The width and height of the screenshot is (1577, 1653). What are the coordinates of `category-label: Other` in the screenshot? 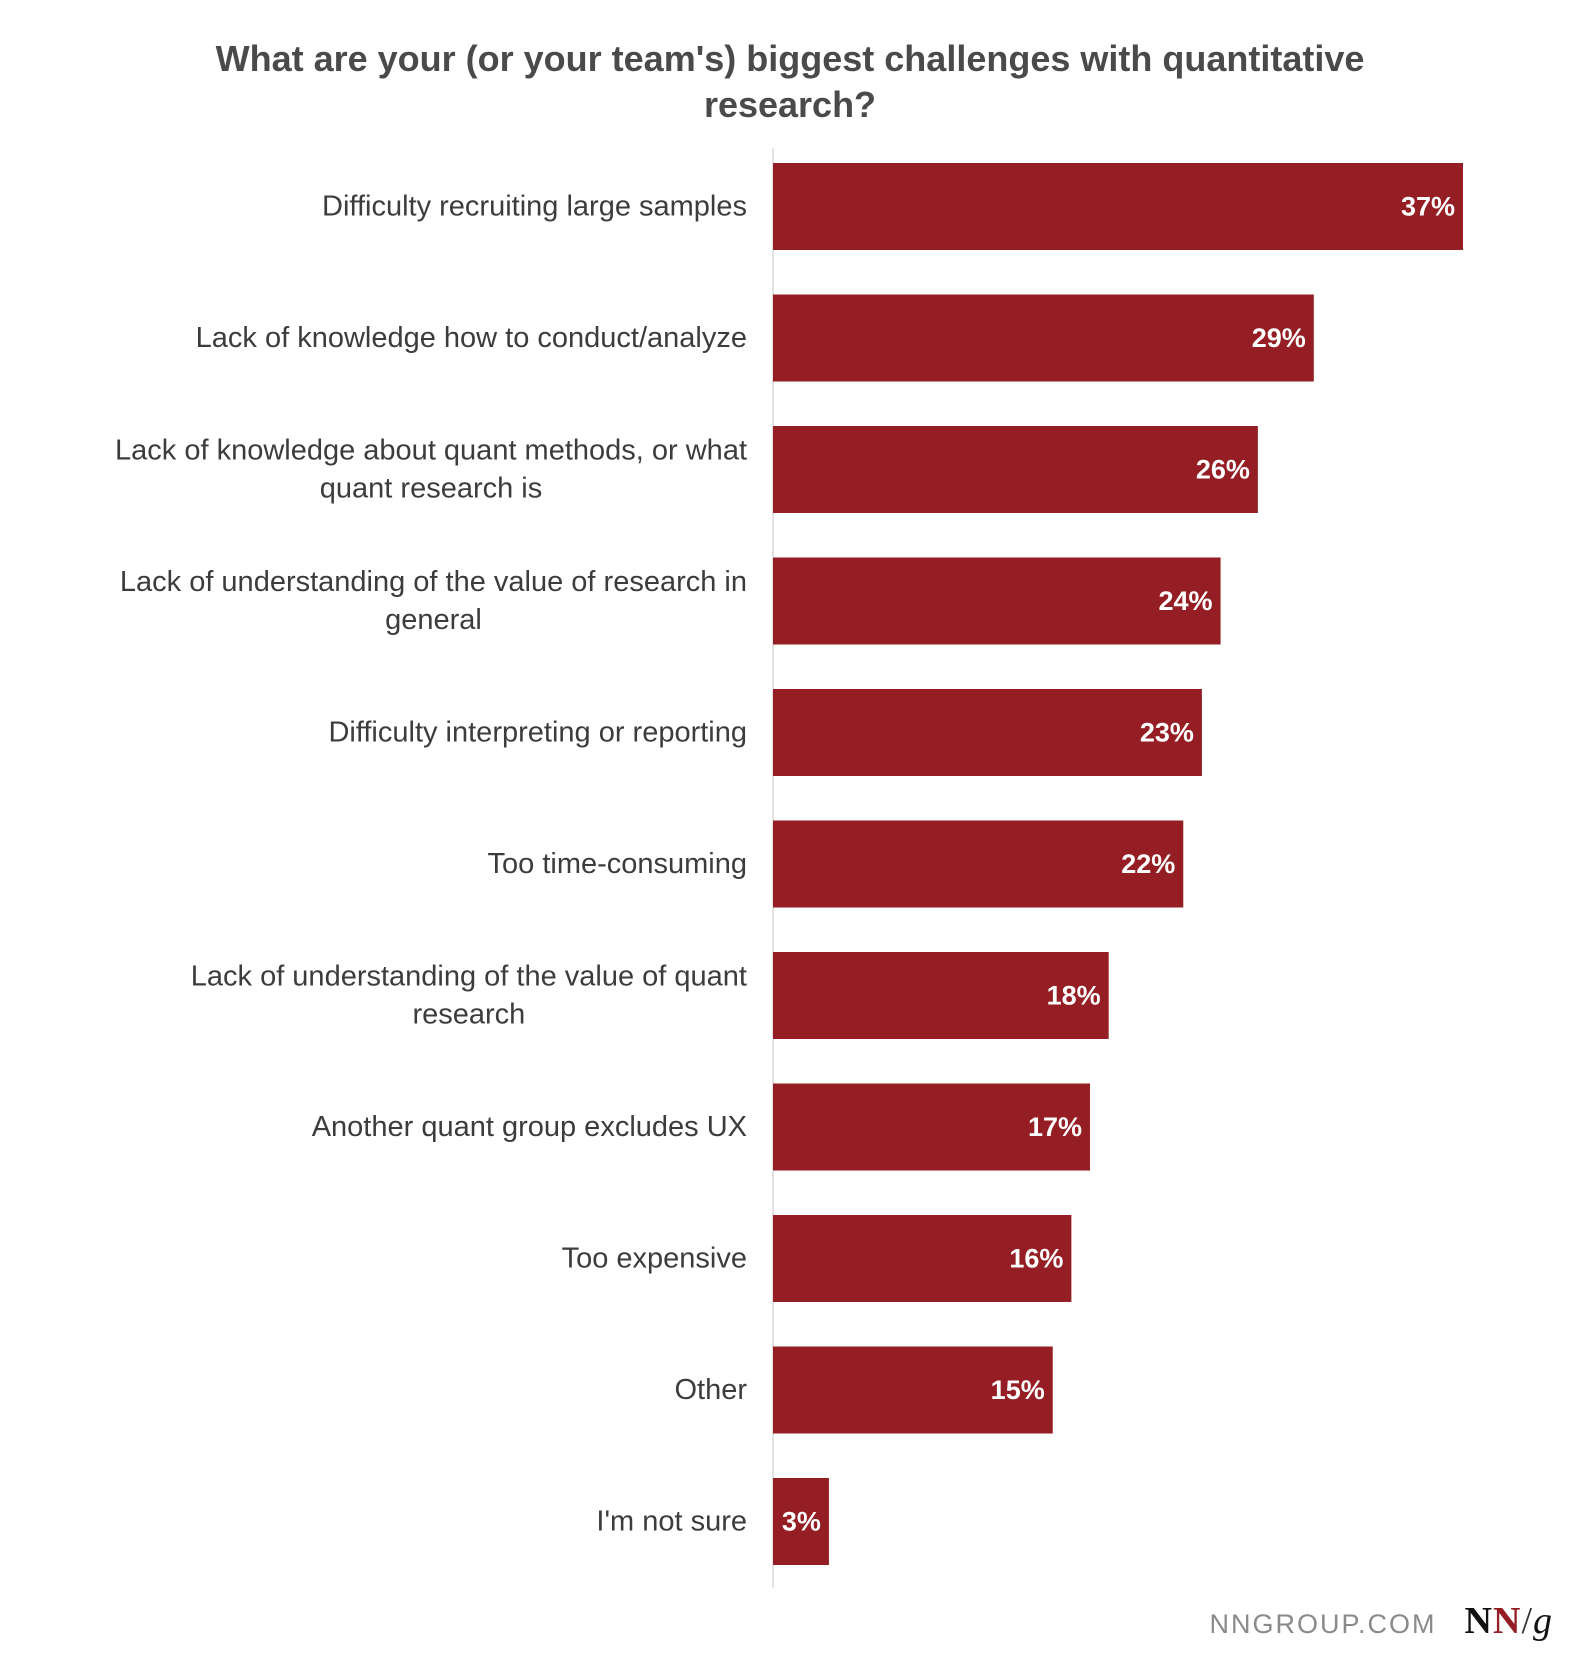 It's located at (710, 1390).